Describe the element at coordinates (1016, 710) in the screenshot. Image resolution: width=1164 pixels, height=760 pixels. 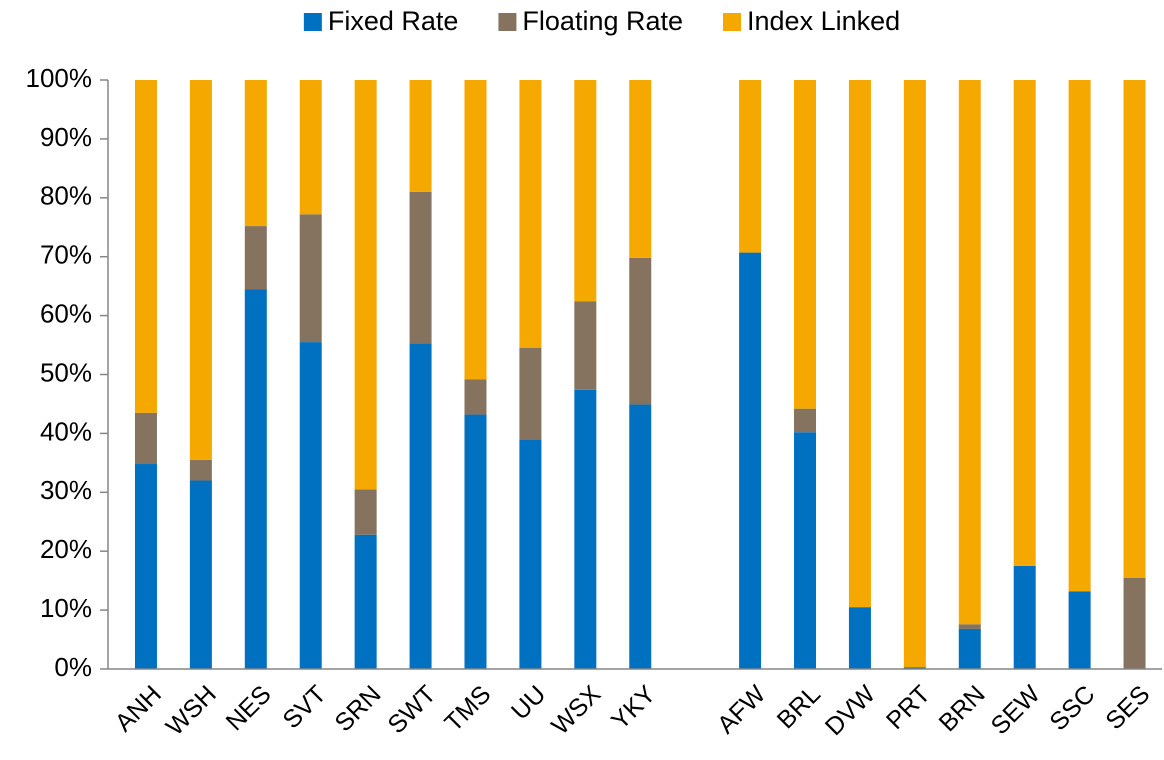
I see `x-tick-label: SEW` at that location.